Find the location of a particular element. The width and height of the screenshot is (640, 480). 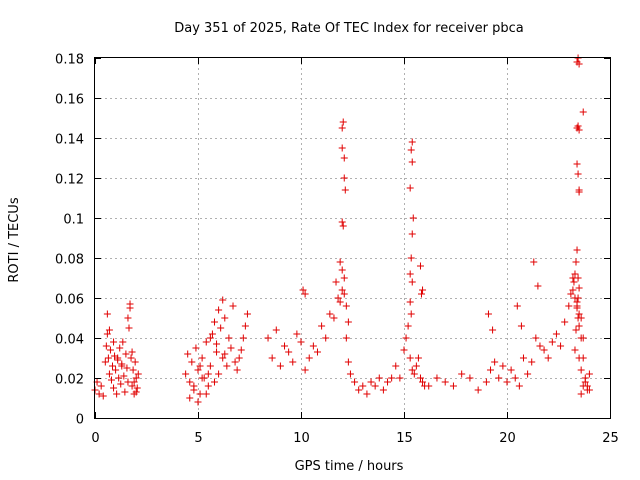

y-tick-label: 0.16 is located at coordinates (69, 100).